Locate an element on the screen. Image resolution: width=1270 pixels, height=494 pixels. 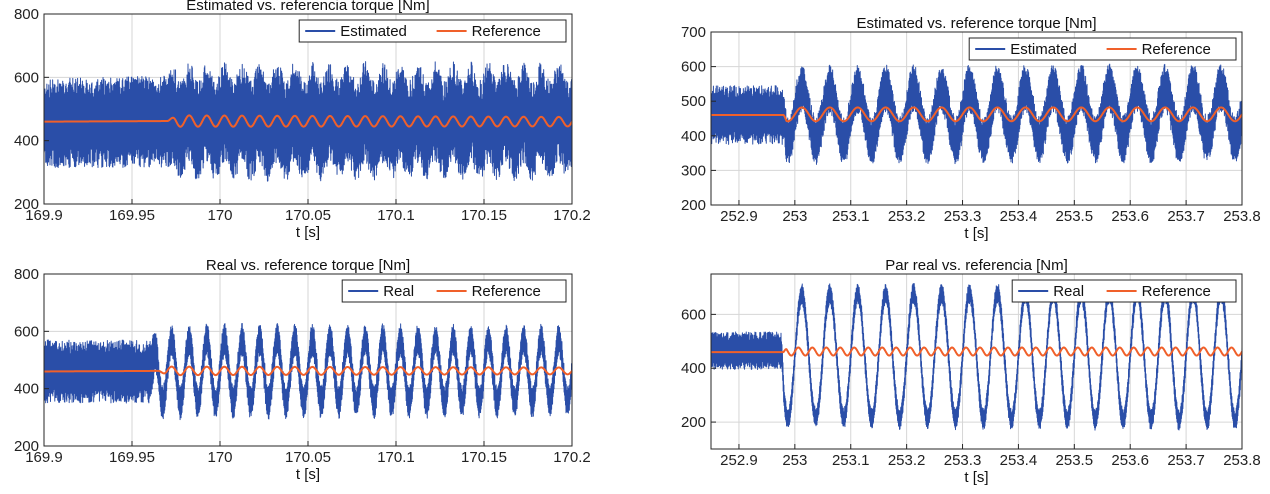
y-tick-label: 500 is located at coordinates (693, 101).